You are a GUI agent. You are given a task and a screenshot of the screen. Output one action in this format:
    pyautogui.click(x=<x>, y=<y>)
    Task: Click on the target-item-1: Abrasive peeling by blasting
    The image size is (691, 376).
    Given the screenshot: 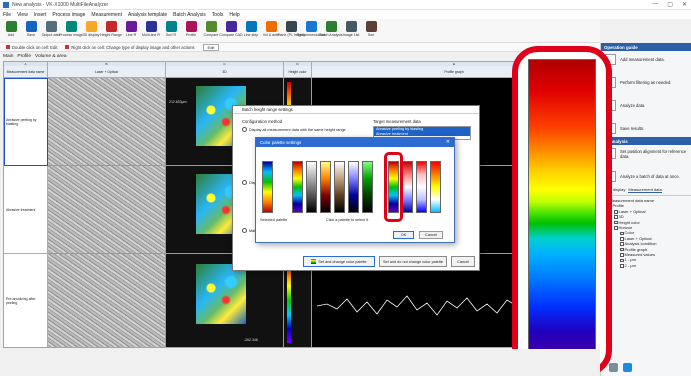 What is the action you would take?
    pyautogui.click(x=422, y=129)
    